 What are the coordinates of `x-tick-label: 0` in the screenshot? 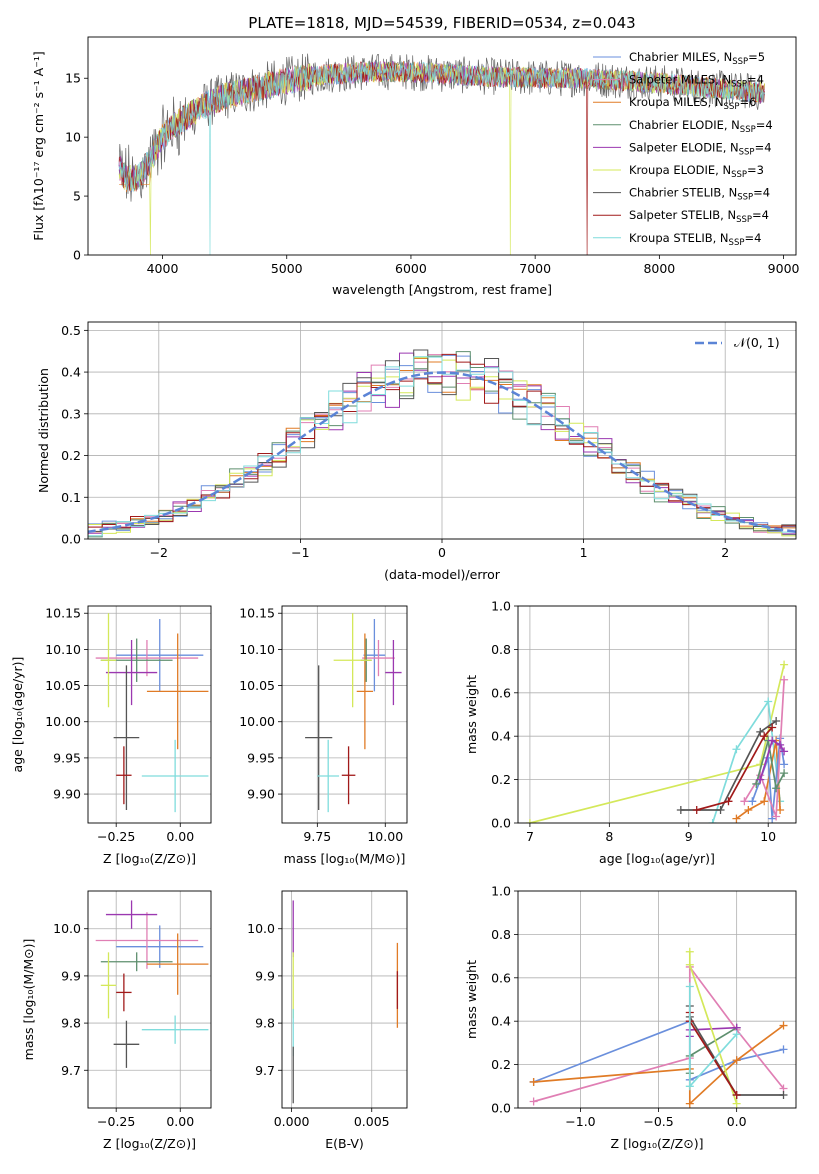 It's located at (442, 552).